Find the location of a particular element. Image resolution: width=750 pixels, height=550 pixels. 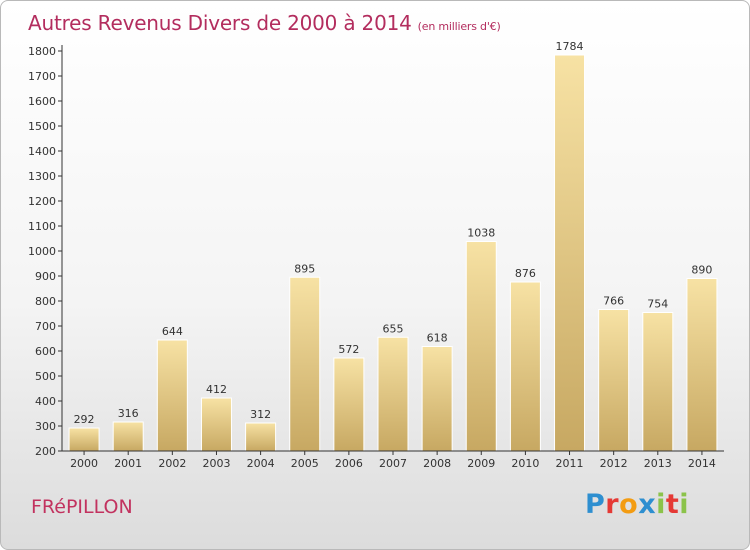

commune-name: FRéPILLON is located at coordinates (82, 507).